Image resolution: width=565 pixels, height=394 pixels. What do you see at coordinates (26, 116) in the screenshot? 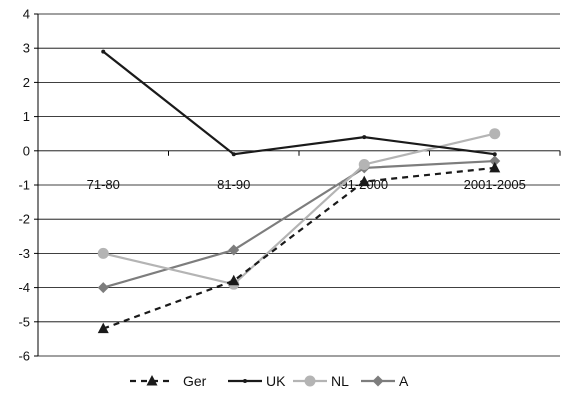
I see `y-tick-label: 1` at bounding box center [26, 116].